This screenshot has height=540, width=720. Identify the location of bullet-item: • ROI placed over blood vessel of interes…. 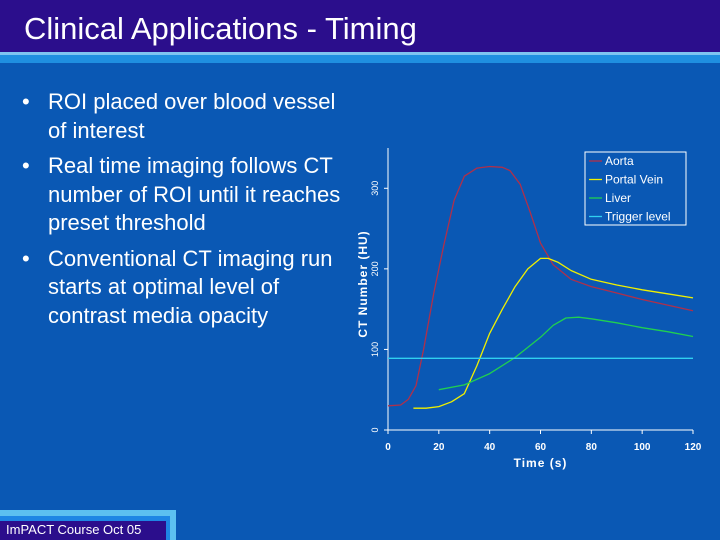
(182, 116).